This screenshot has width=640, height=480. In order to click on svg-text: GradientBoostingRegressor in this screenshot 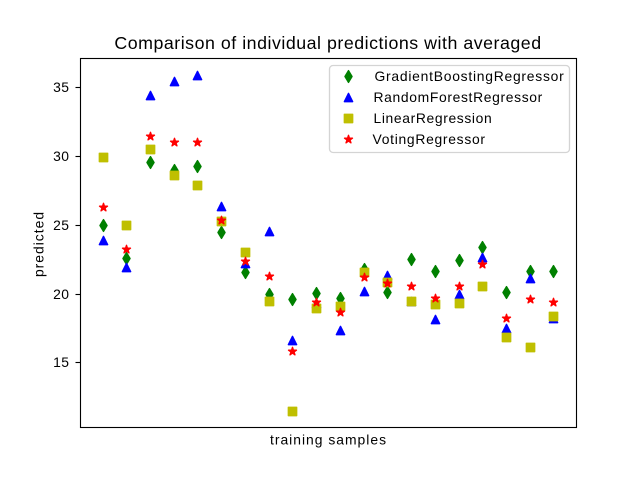, I will do `click(470, 76)`.